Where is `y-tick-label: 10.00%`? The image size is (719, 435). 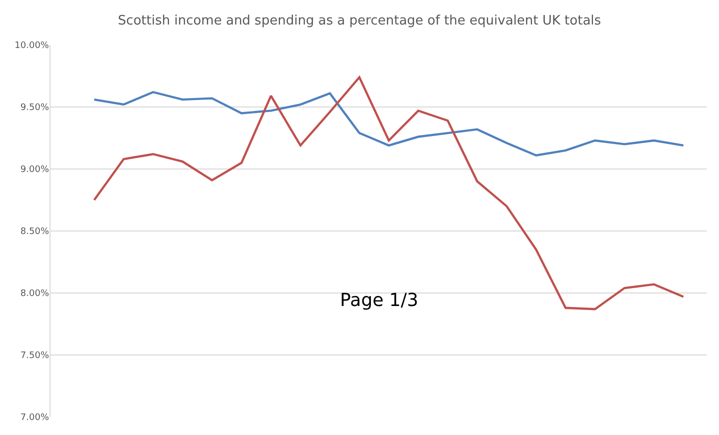
y-tick-label: 10.00% is located at coordinates (32, 46).